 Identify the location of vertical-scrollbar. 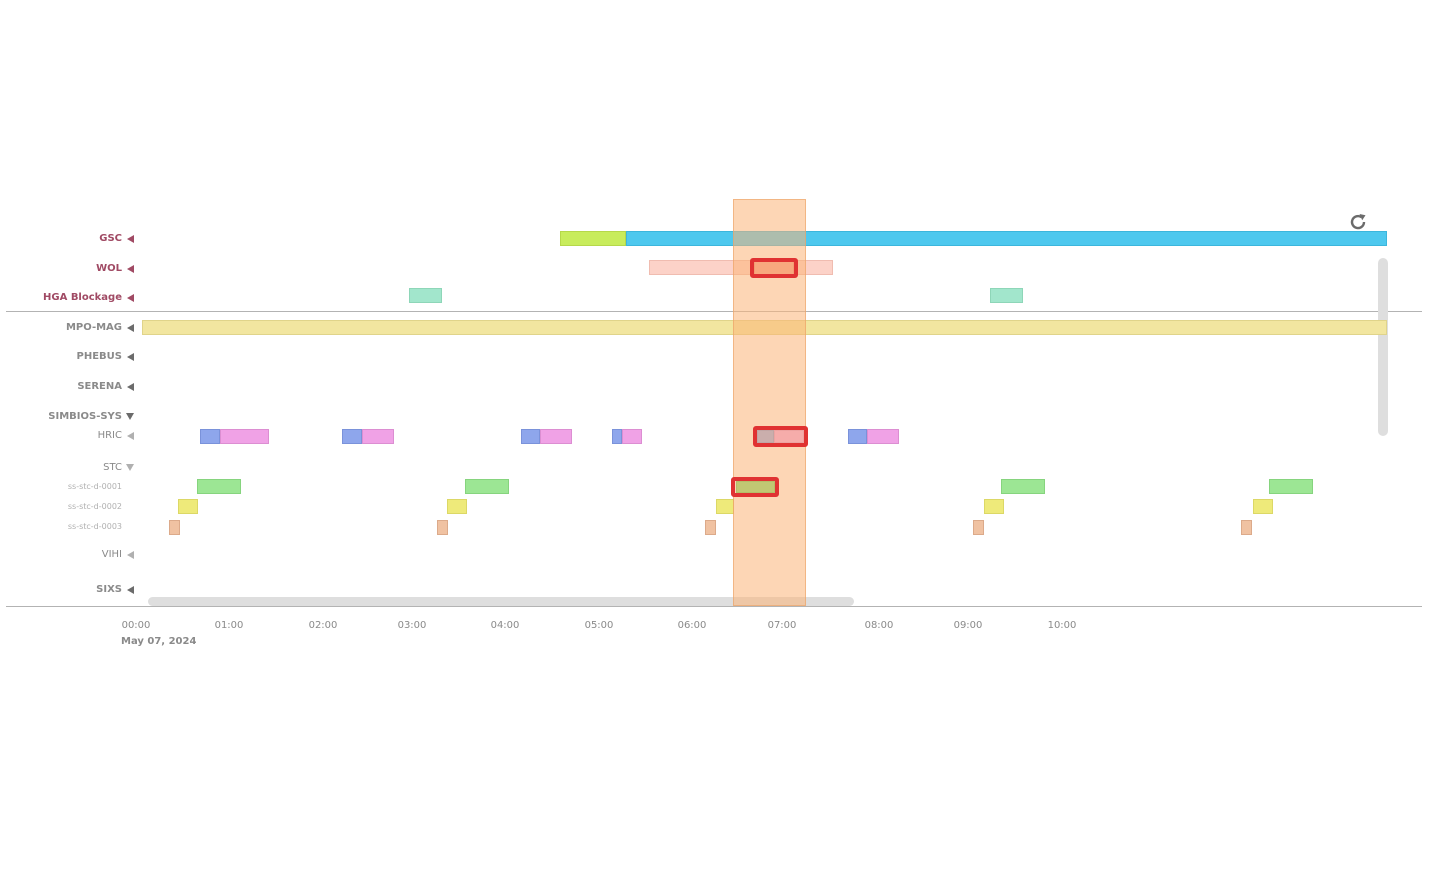
(1383, 347).